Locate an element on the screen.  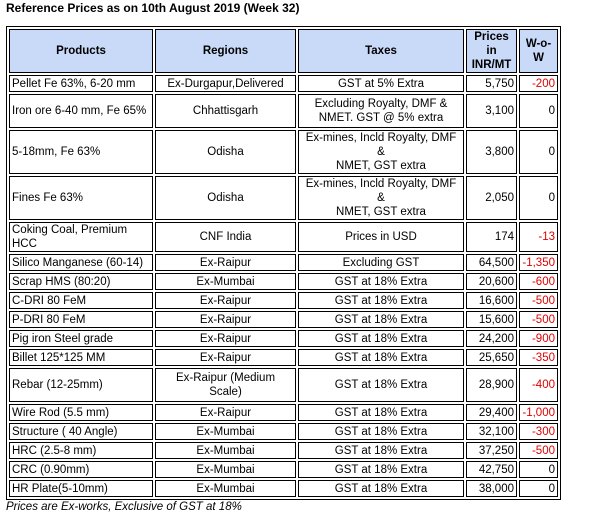
region-cell: Chhattisgarh is located at coordinates (225, 111).